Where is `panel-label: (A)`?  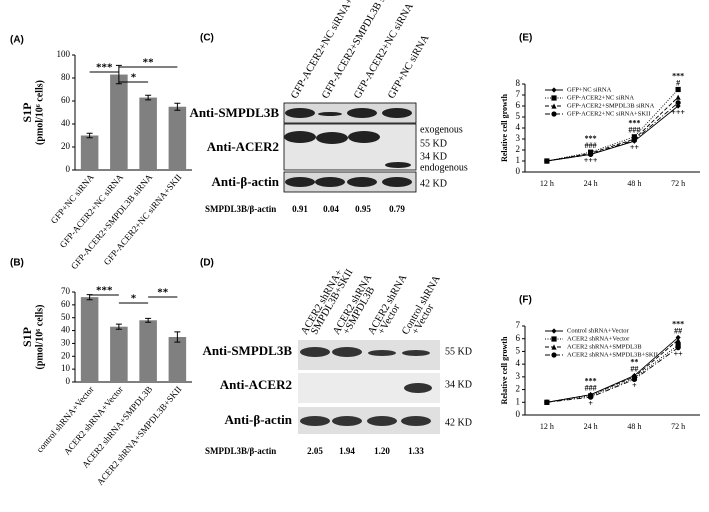
panel-label: (A) is located at coordinates (17, 40).